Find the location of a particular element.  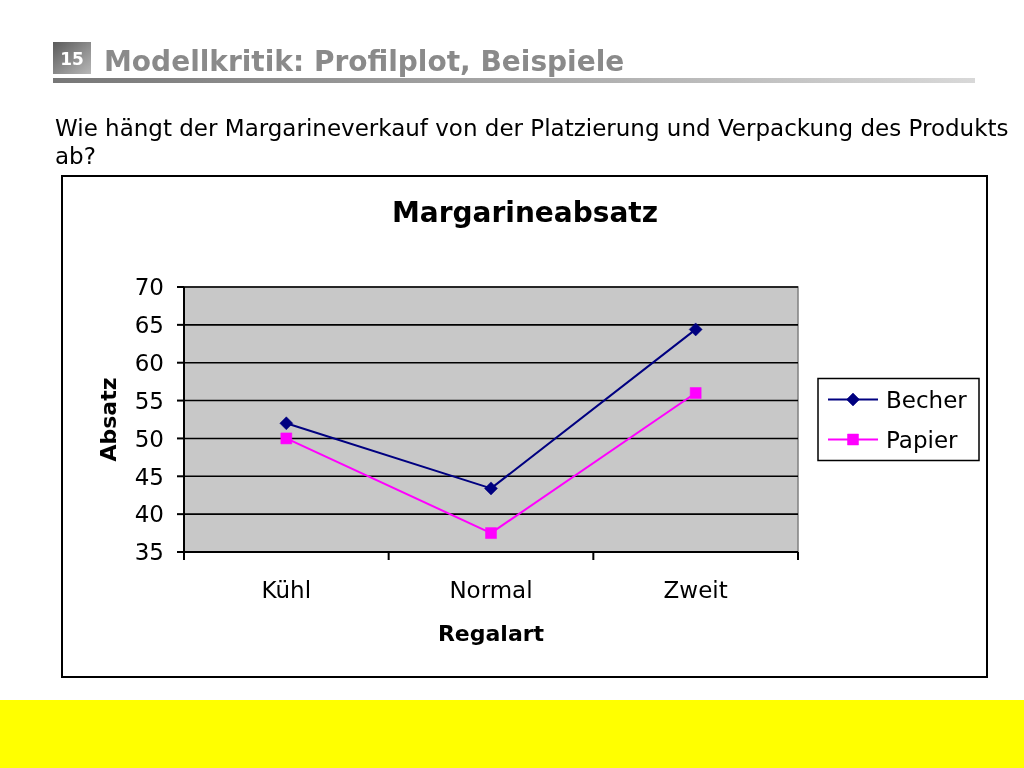

y-tick-label: 60 is located at coordinates (149, 362).